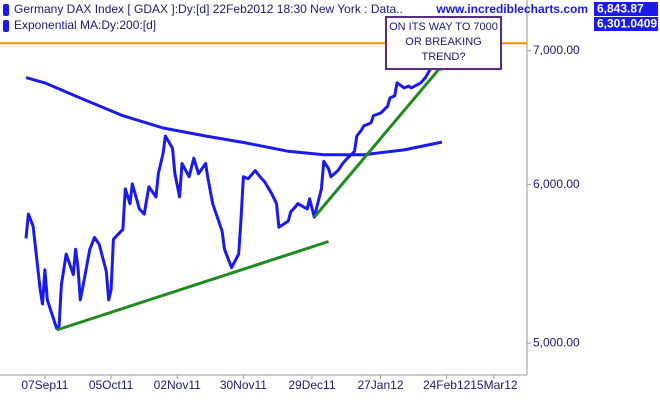 This screenshot has height=400, width=660. I want to click on last-value-label: 6,301.0409, so click(627, 24).